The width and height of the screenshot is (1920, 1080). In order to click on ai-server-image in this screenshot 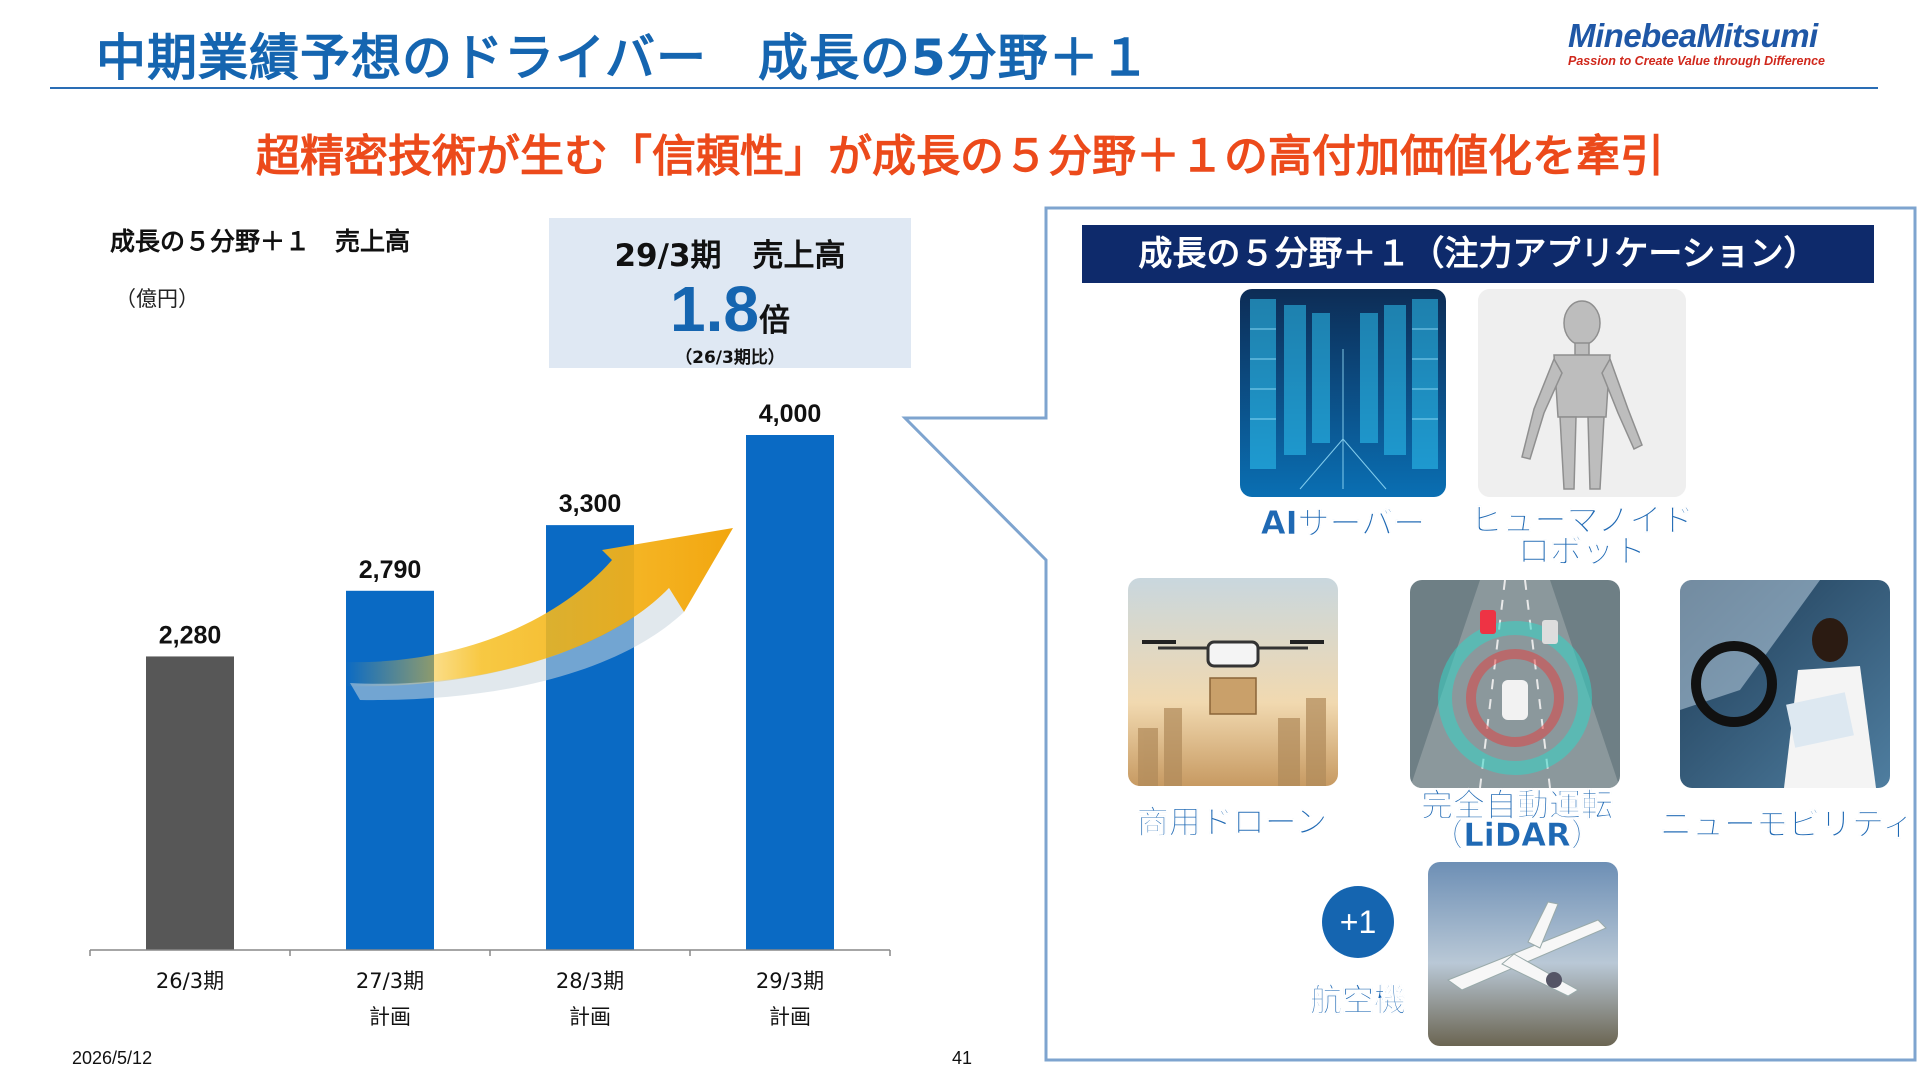, I will do `click(1343, 393)`.